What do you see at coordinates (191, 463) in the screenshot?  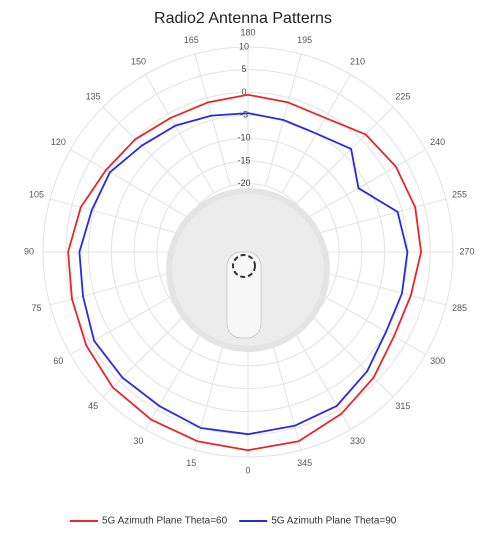 I see `theta-tick-label: 15` at bounding box center [191, 463].